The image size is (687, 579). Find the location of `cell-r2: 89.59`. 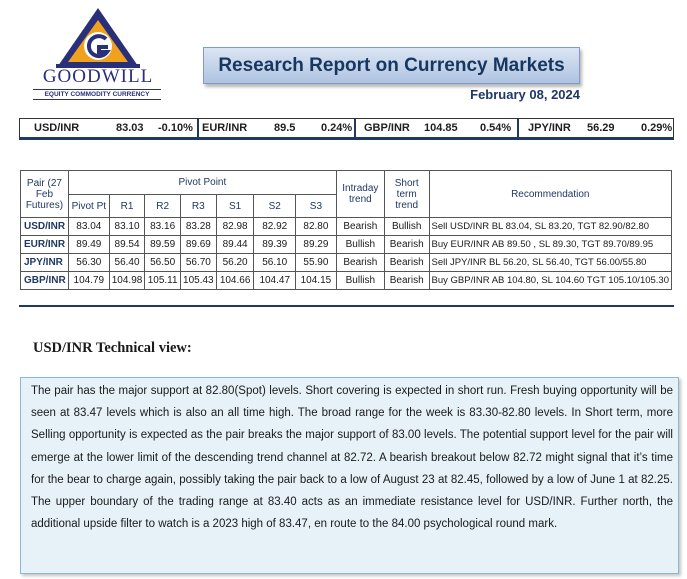

cell-r2: 89.59 is located at coordinates (162, 244).